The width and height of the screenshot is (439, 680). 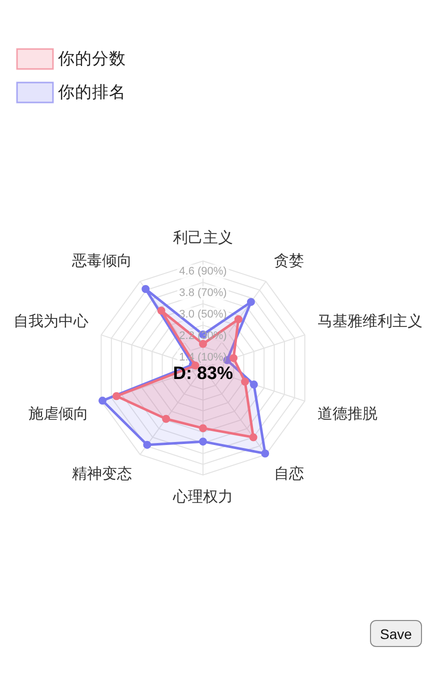 What do you see at coordinates (102, 474) in the screenshot?
I see `spoke-label: 精神变态` at bounding box center [102, 474].